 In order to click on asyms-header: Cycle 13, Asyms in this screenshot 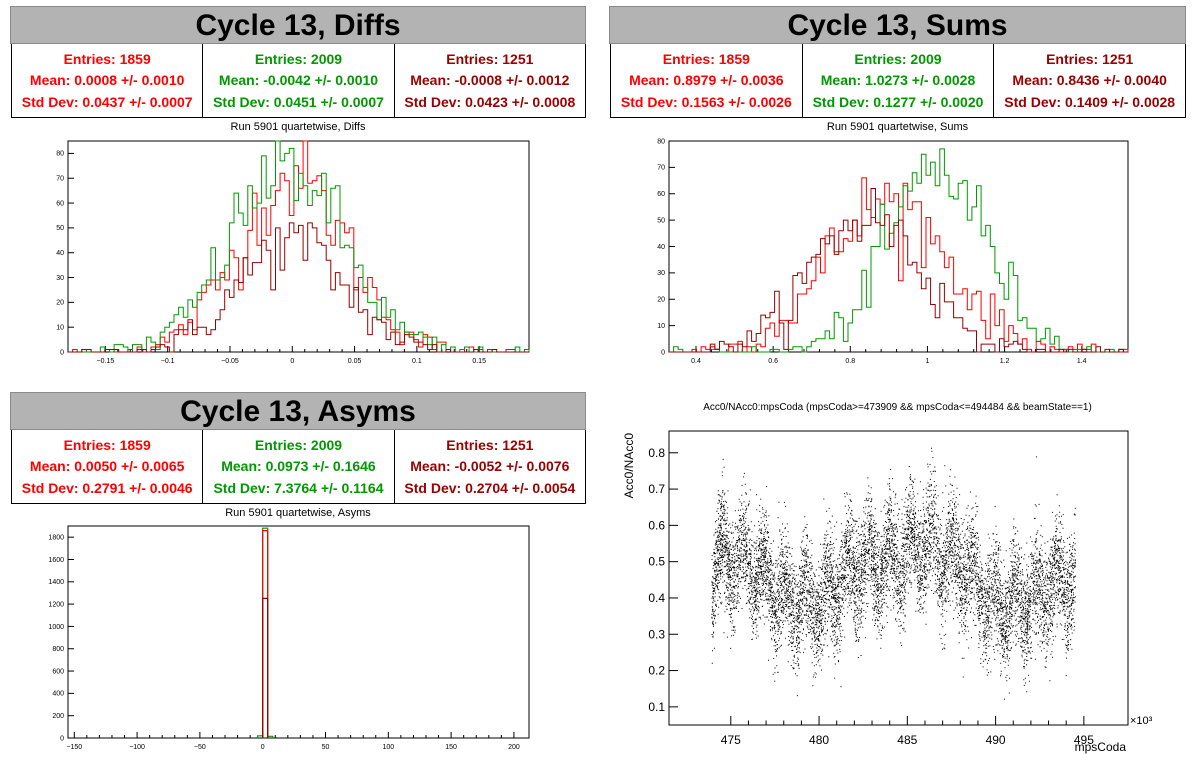, I will do `click(298, 411)`.